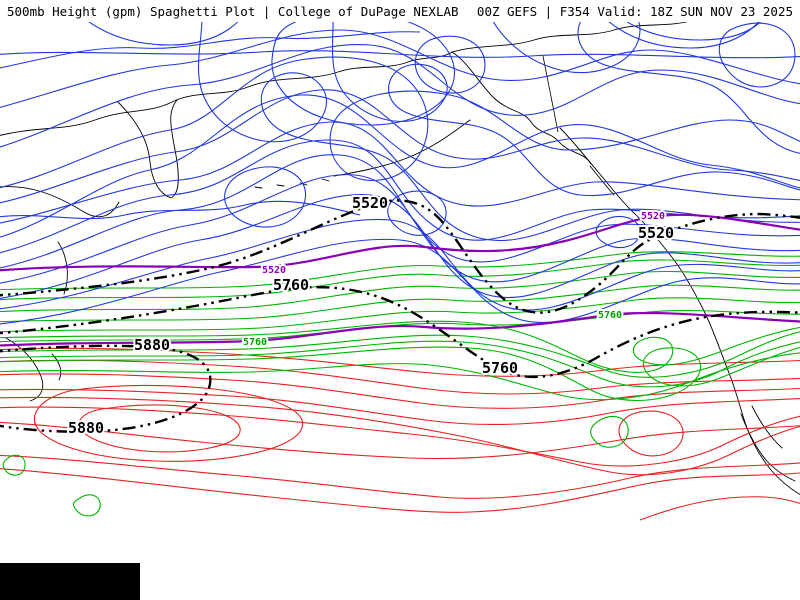 This screenshot has height=600, width=800. I want to click on border-contour-line, so click(550, 94).